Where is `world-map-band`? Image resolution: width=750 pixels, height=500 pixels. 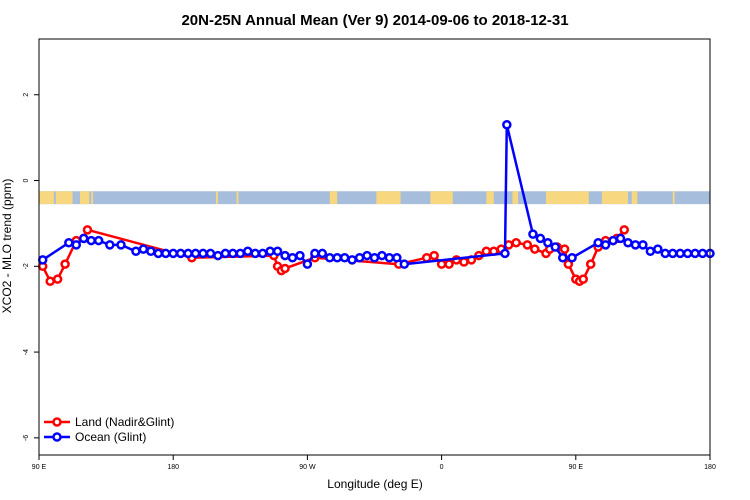
world-map-band is located at coordinates (374, 198).